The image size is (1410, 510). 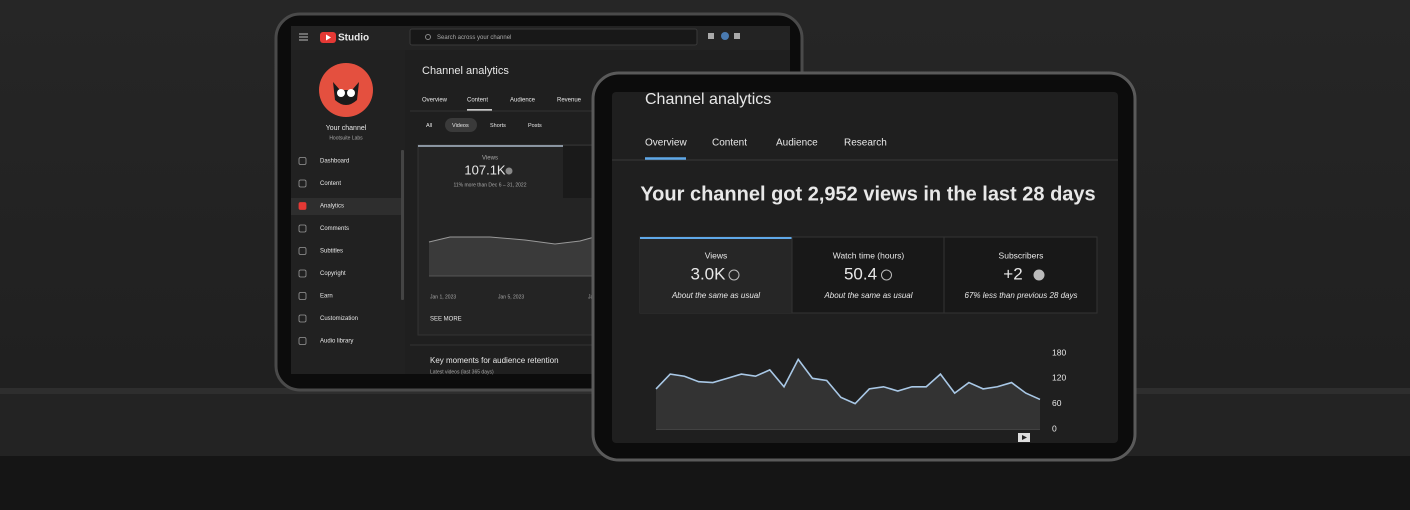 What do you see at coordinates (328, 37) in the screenshot?
I see `logo-play` at bounding box center [328, 37].